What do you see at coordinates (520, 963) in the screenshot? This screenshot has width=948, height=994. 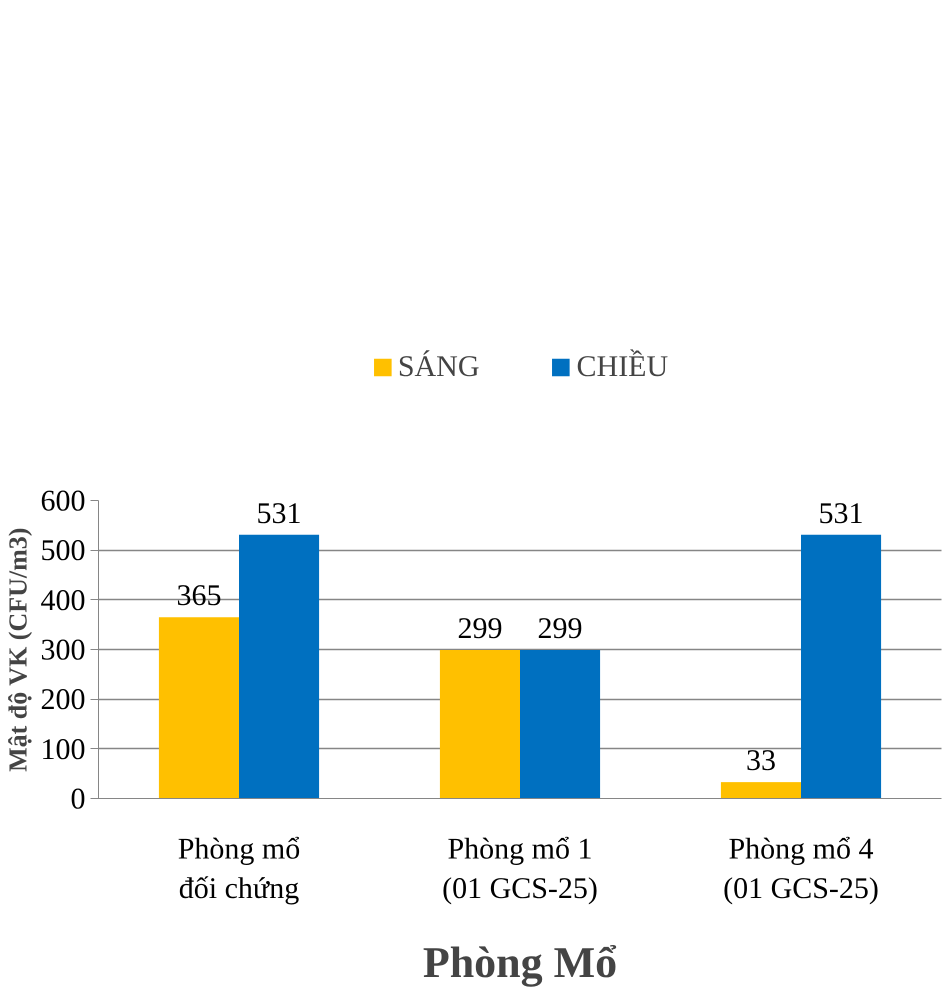 I see `x-axis-title: Phòng Mổ` at bounding box center [520, 963].